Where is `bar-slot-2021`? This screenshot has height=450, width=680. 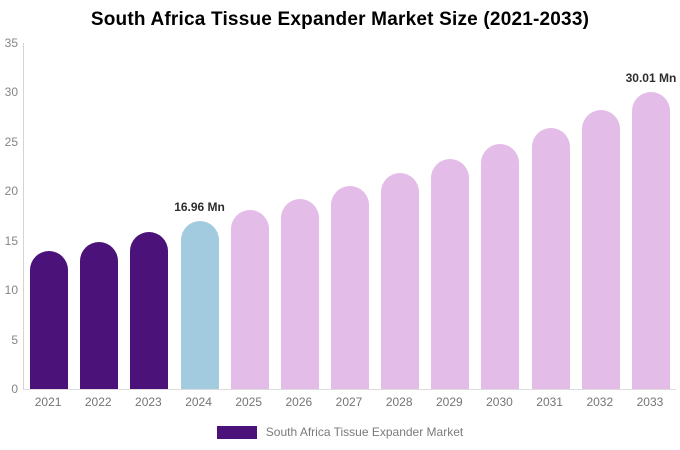
bar-slot-2021 is located at coordinates (49, 319).